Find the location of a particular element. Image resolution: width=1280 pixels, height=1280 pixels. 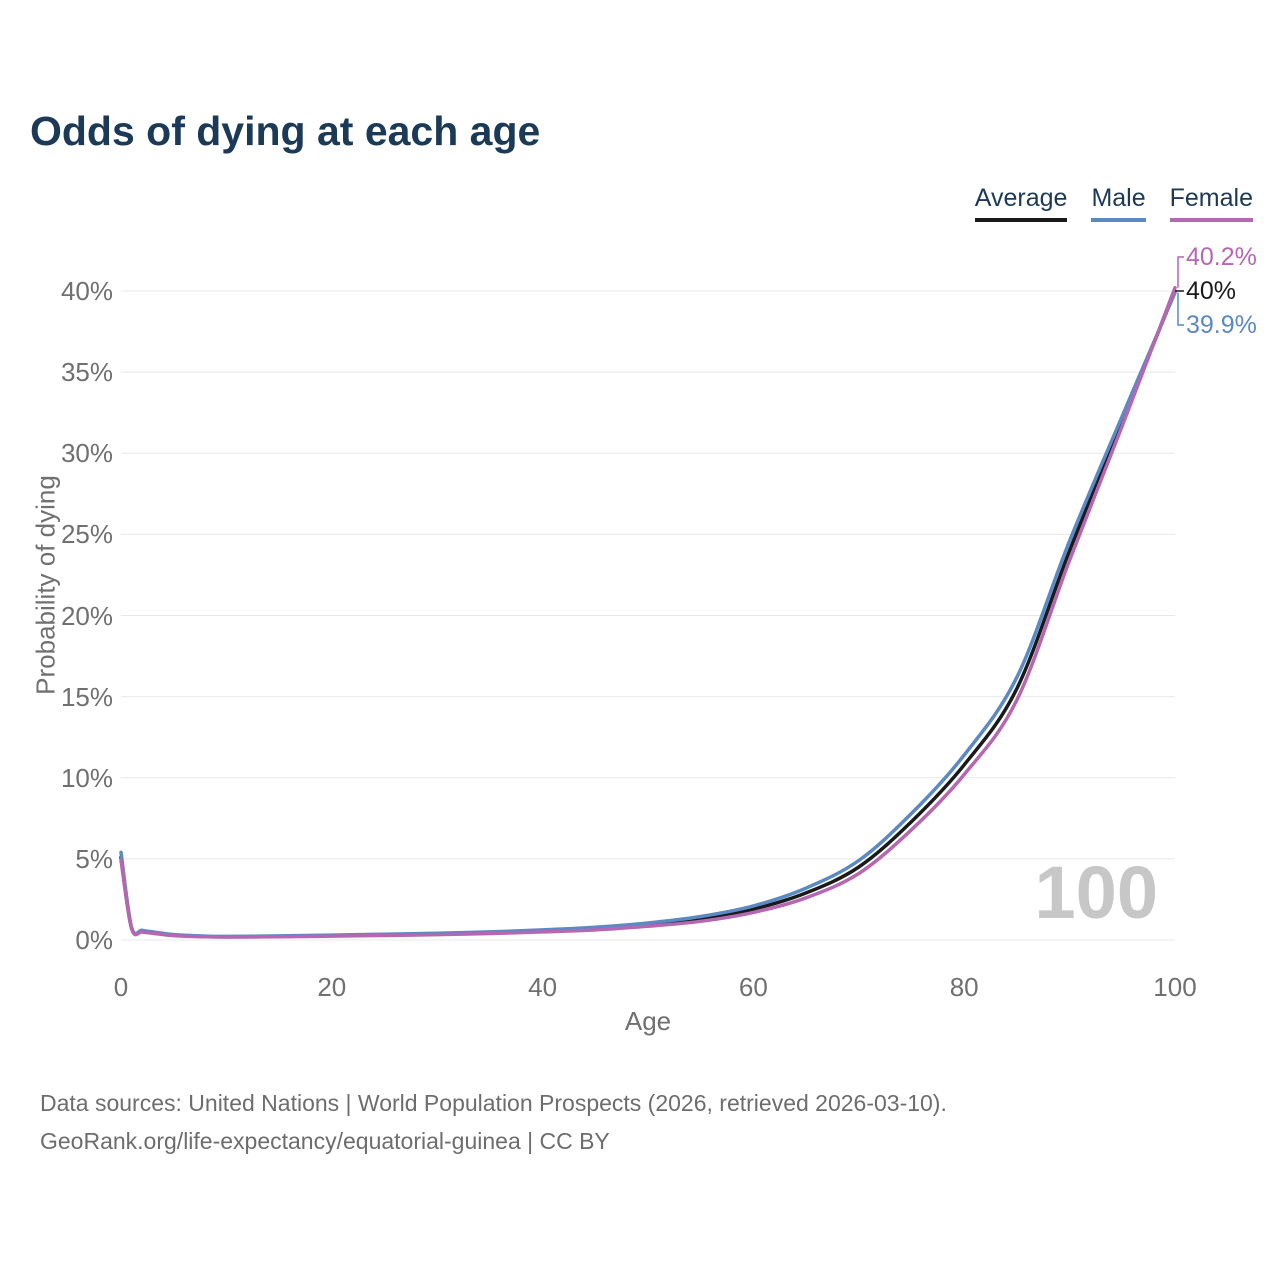

legend-label-average: Average is located at coordinates (1021, 198).